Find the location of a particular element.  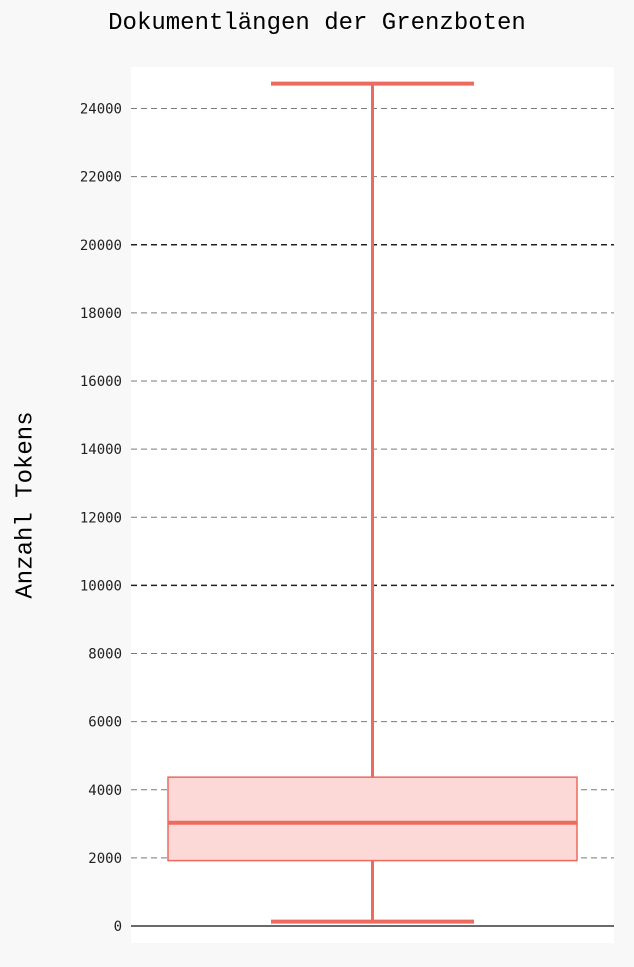

y-tick-label-20000: 20000 is located at coordinates (101, 246).